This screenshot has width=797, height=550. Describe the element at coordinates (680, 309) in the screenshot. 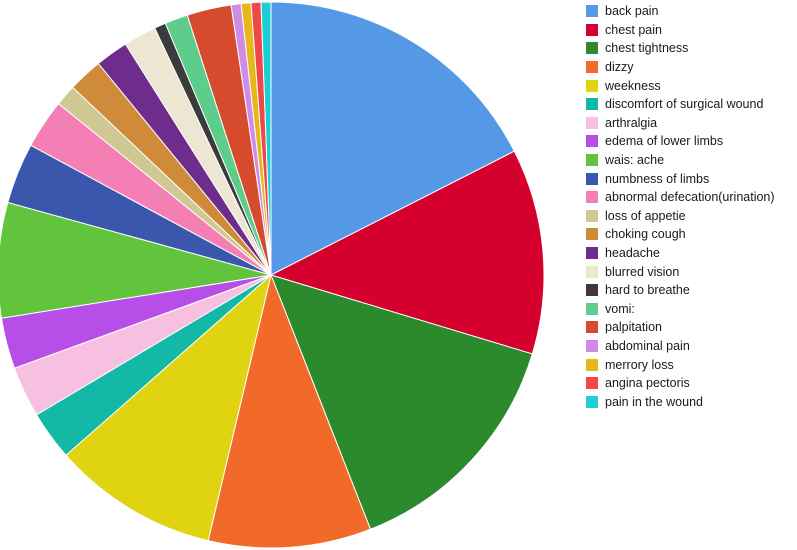

I see `legend-item-vomi: vomi:` at that location.